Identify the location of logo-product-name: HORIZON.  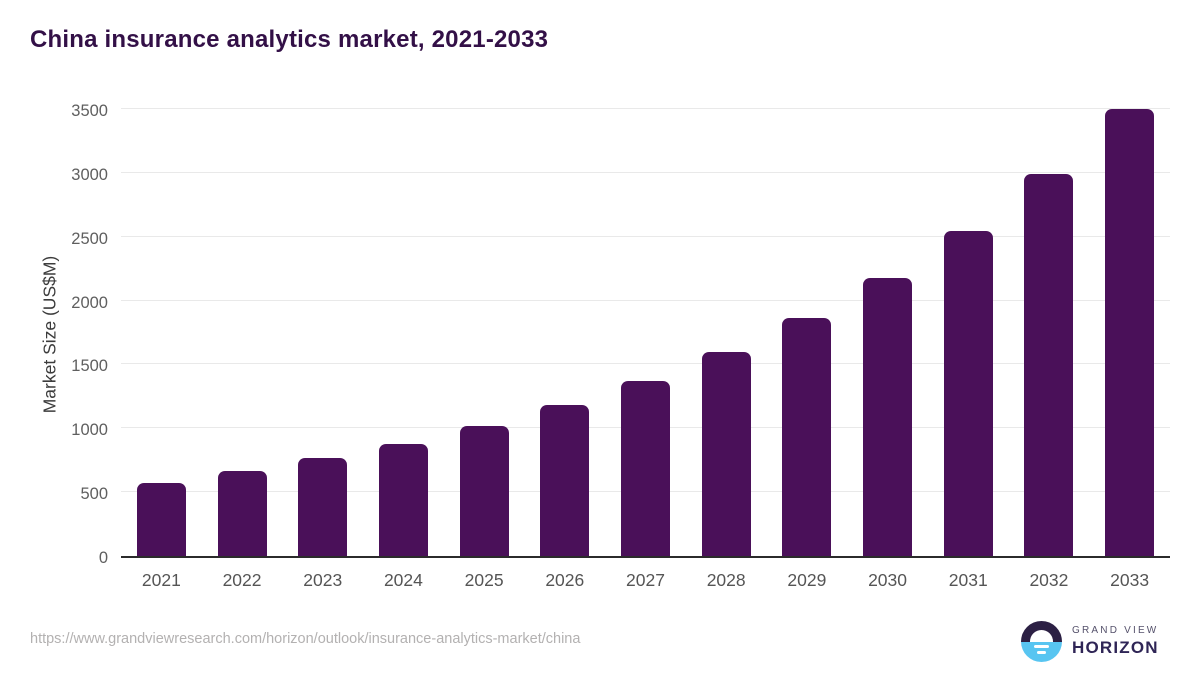
(1115, 647).